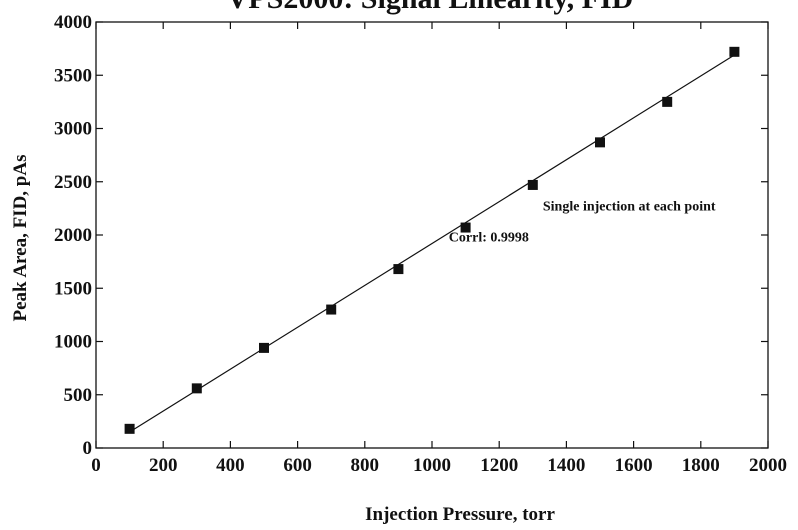 The image size is (798, 530). What do you see at coordinates (73, 129) in the screenshot?
I see `y-tick-label: 3000` at bounding box center [73, 129].